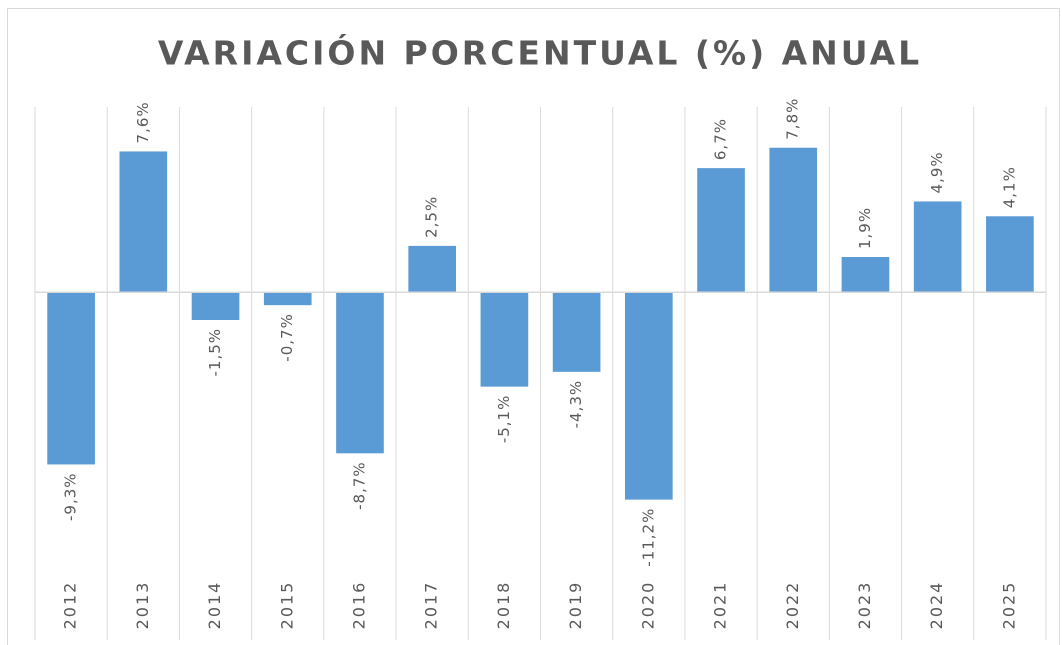 This screenshot has width=1062, height=645. What do you see at coordinates (359, 485) in the screenshot?
I see `value-label: -8,7%` at bounding box center [359, 485].